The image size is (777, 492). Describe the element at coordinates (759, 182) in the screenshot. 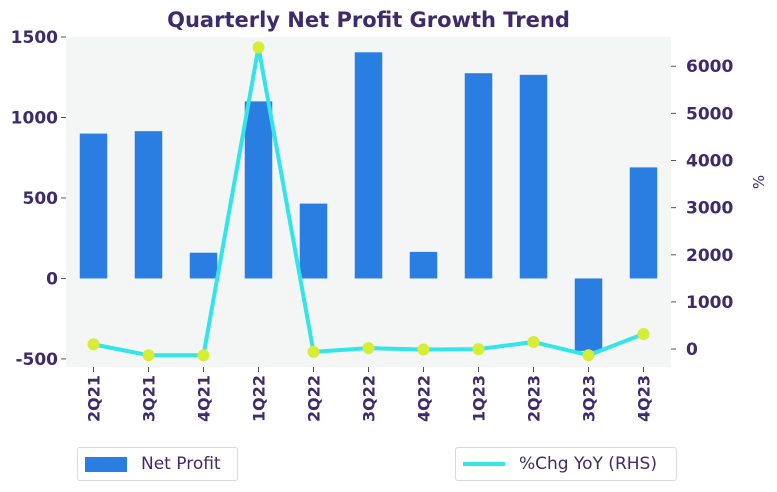

I see `y-right-axis-label: %` at that location.